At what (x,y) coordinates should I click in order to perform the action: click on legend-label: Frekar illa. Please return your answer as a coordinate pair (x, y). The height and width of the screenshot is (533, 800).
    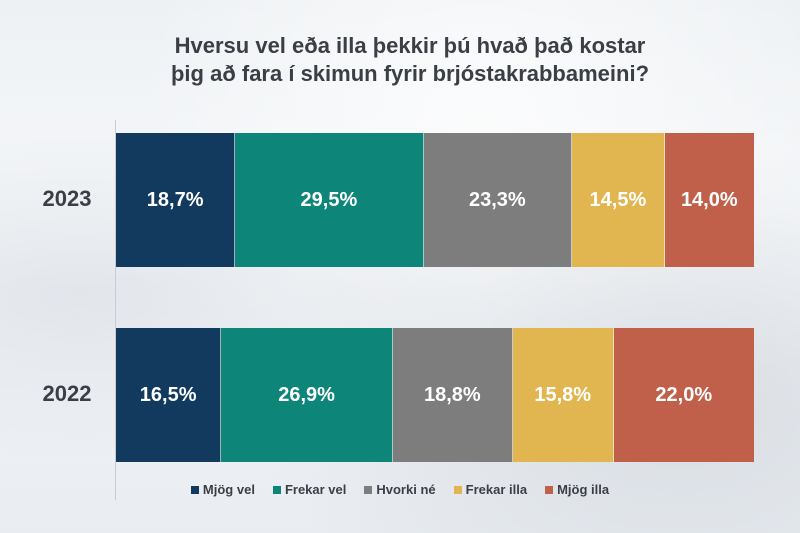
    Looking at the image, I should click on (496, 489).